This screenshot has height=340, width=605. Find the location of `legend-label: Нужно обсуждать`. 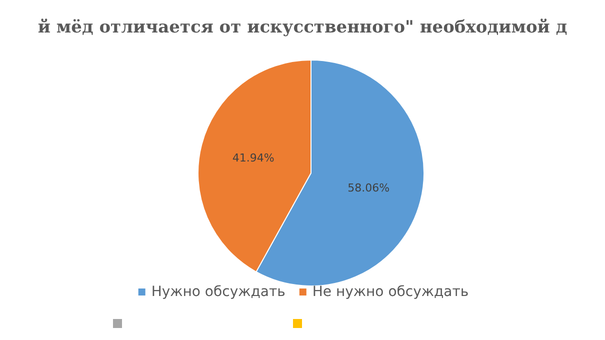

legend-label: Нужно обсуждать is located at coordinates (218, 292).